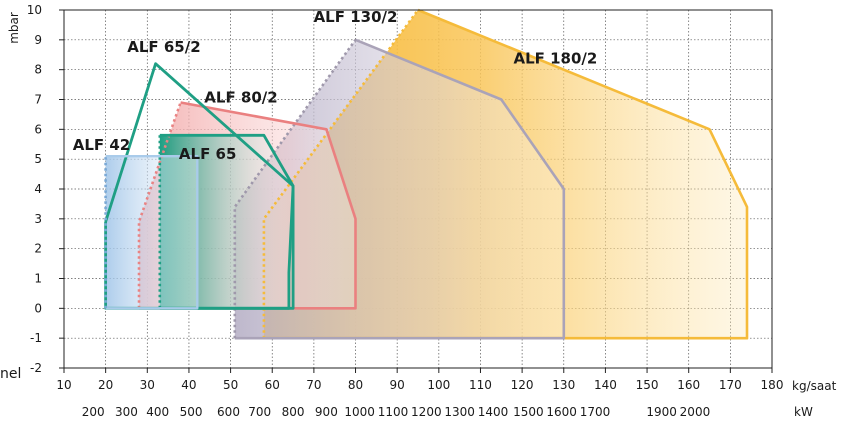  I want to click on tick-label-x: 120, so click(522, 385).